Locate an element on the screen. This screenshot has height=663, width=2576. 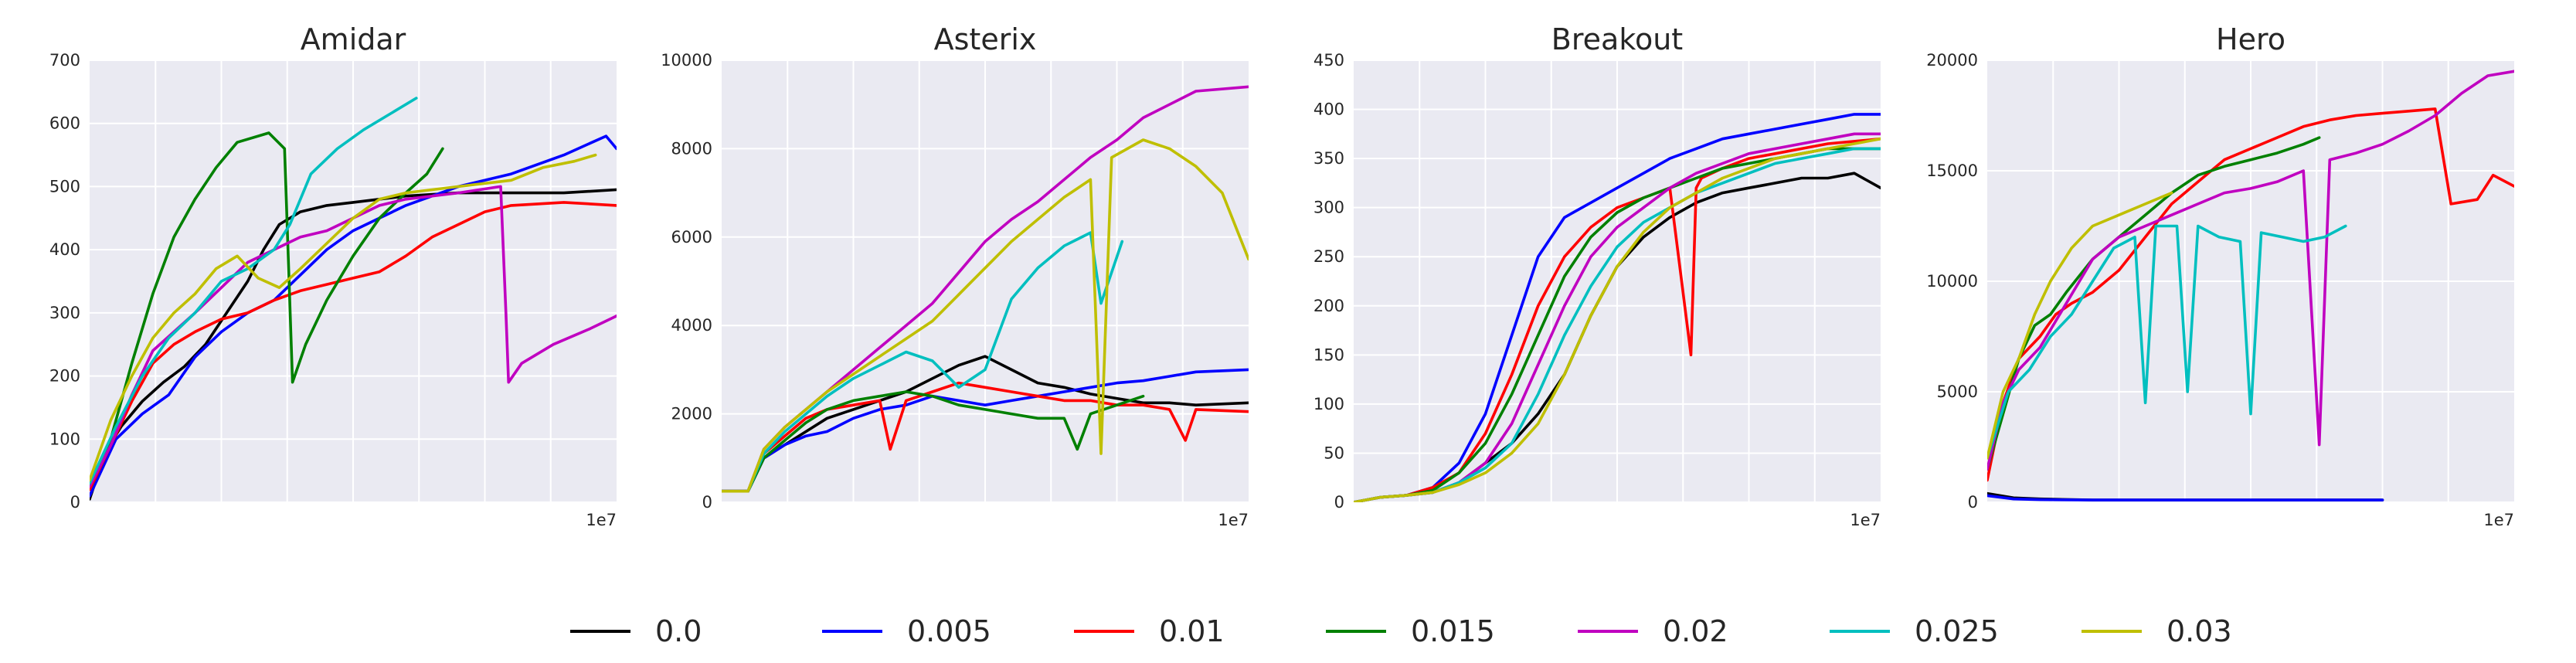
legend-entry: 0.015 is located at coordinates (1410, 631).